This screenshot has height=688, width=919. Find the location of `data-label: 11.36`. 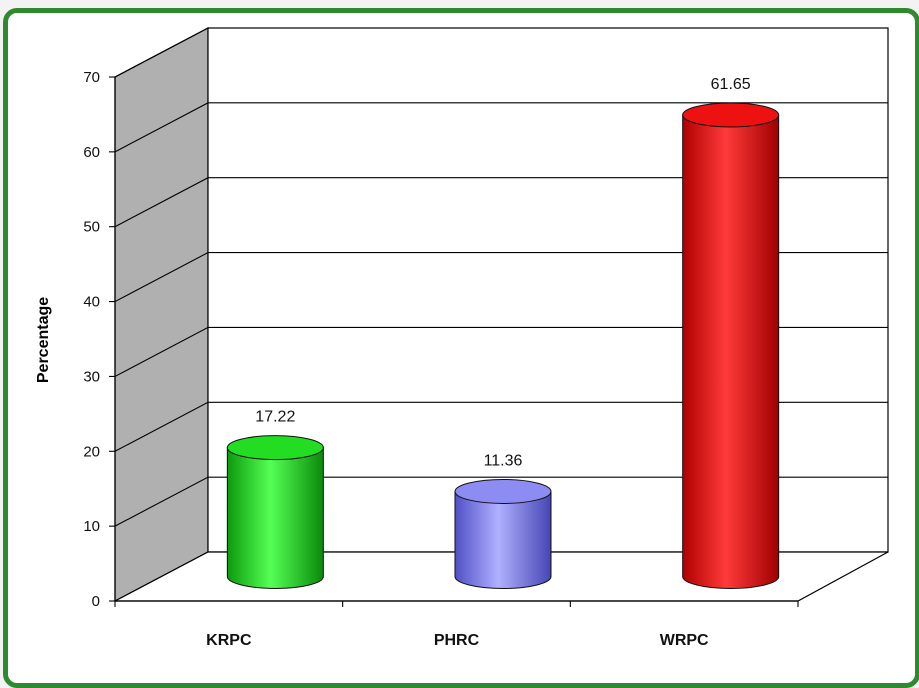

data-label: 11.36 is located at coordinates (503, 460).